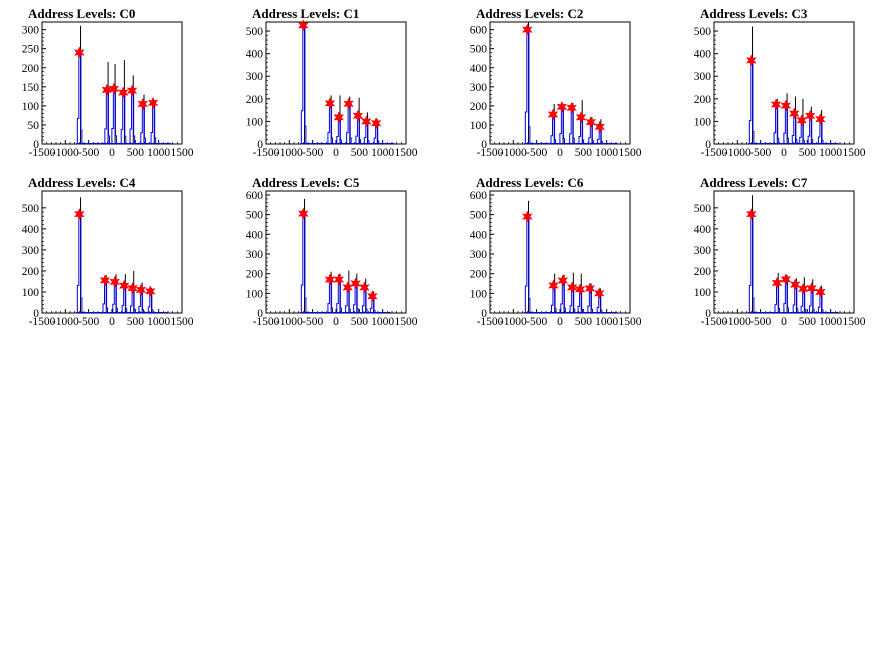 The image size is (896, 672). I want to click on chart-title: Address Levels: C6, so click(530, 182).